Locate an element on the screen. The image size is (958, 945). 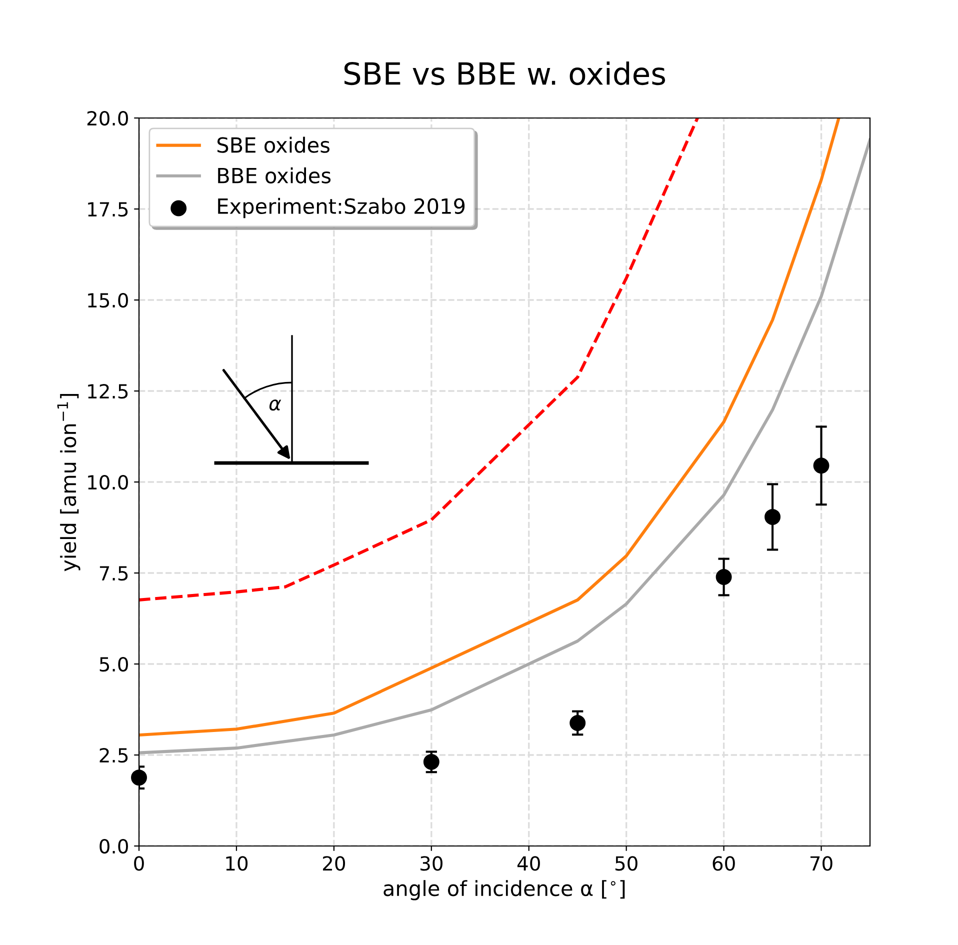
y-tick-label: 10.0 is located at coordinates (108, 482).